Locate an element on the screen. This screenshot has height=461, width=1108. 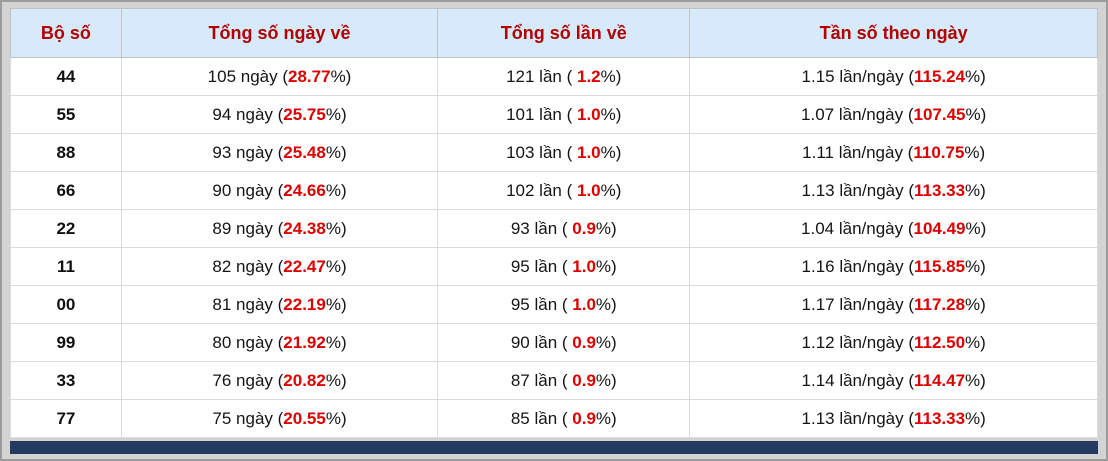
times-text: 103 lần ( is located at coordinates (541, 152).